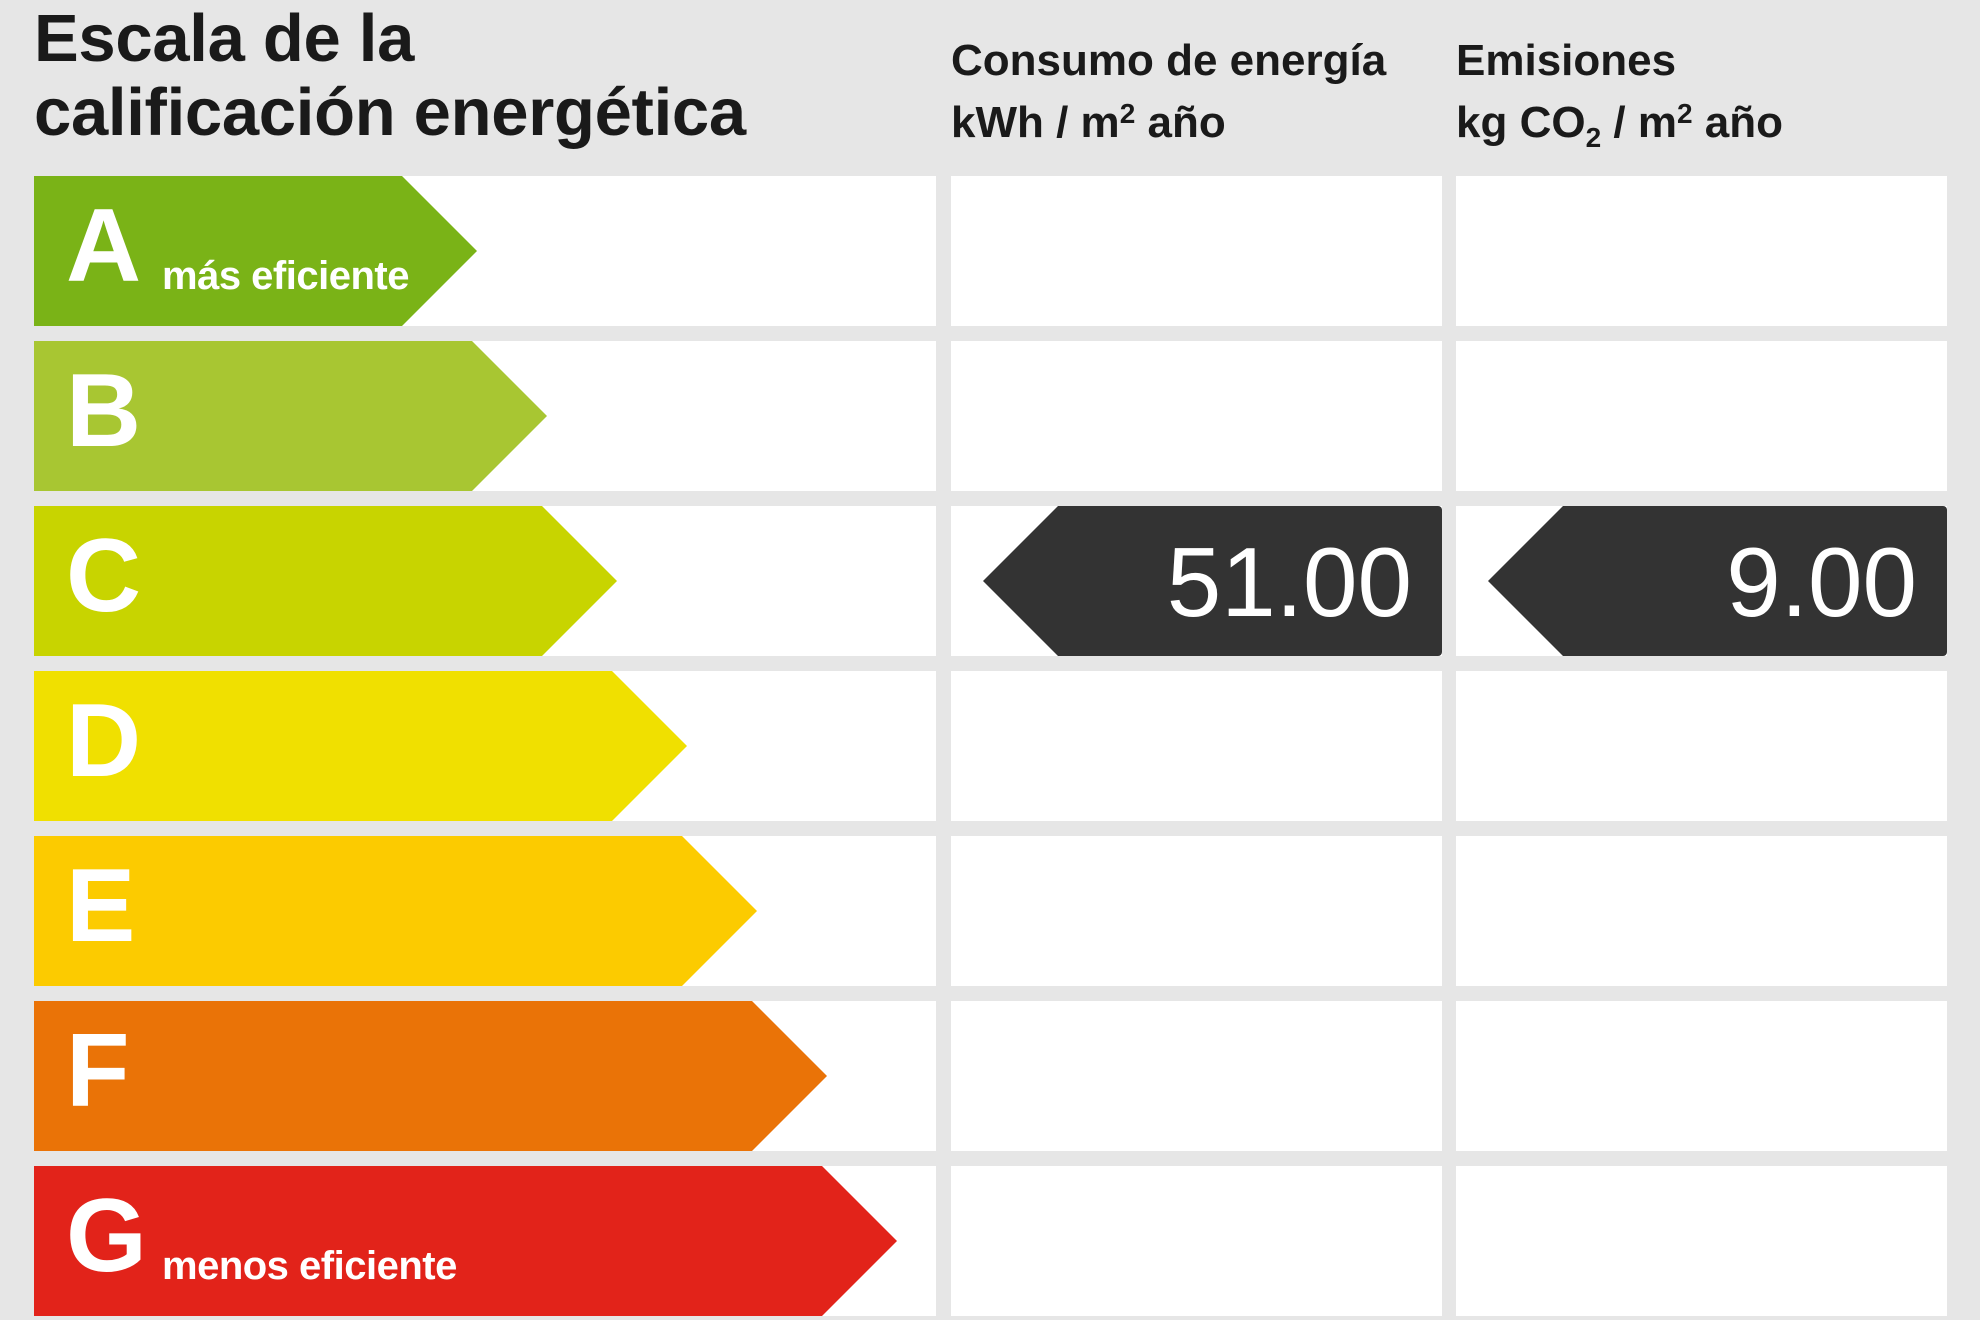 This screenshot has height=1320, width=1980. Describe the element at coordinates (395, 911) in the screenshot. I see `rating-arrow-e: E` at that location.